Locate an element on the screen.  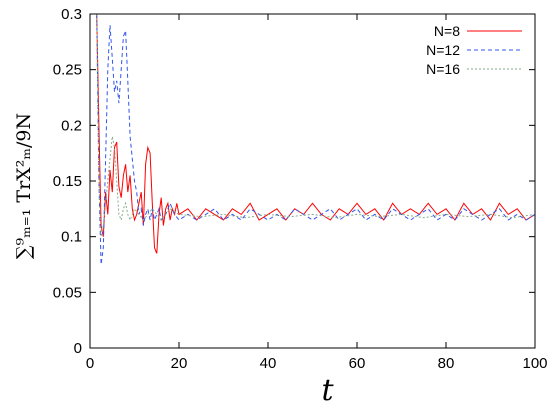
x-tick-label: 60 is located at coordinates (357, 363).